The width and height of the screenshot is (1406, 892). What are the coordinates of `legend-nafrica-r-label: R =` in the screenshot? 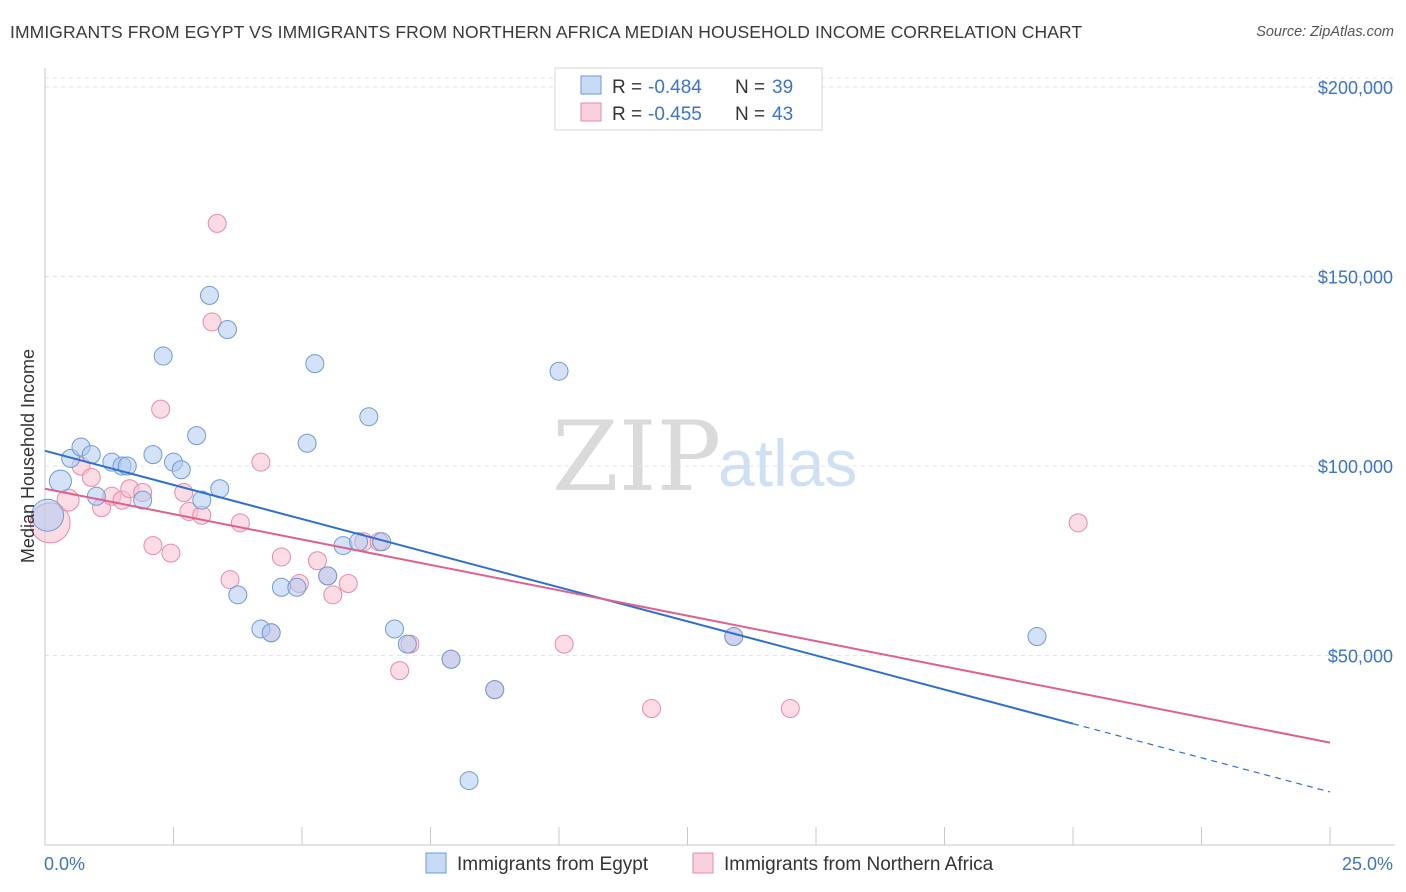 It's located at (627, 114).